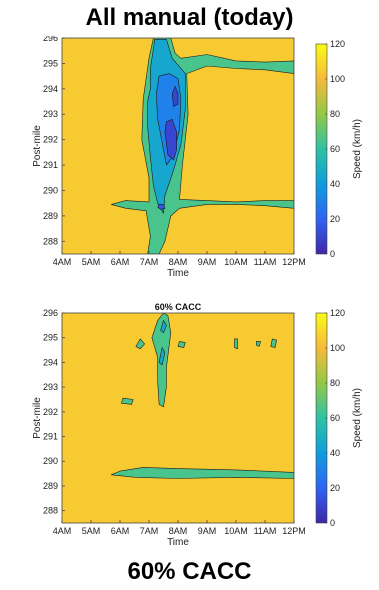  What do you see at coordinates (50, 412) in the screenshot?
I see `y-tick-label-1-4: 292` at bounding box center [50, 412].